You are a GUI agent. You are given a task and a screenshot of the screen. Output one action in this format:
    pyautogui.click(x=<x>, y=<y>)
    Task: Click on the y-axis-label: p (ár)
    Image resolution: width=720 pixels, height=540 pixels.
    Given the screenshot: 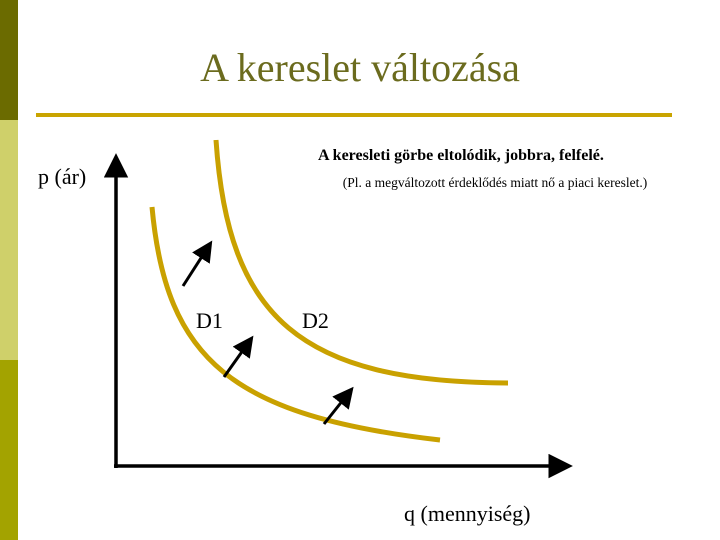 What is the action you would take?
    pyautogui.click(x=62, y=176)
    